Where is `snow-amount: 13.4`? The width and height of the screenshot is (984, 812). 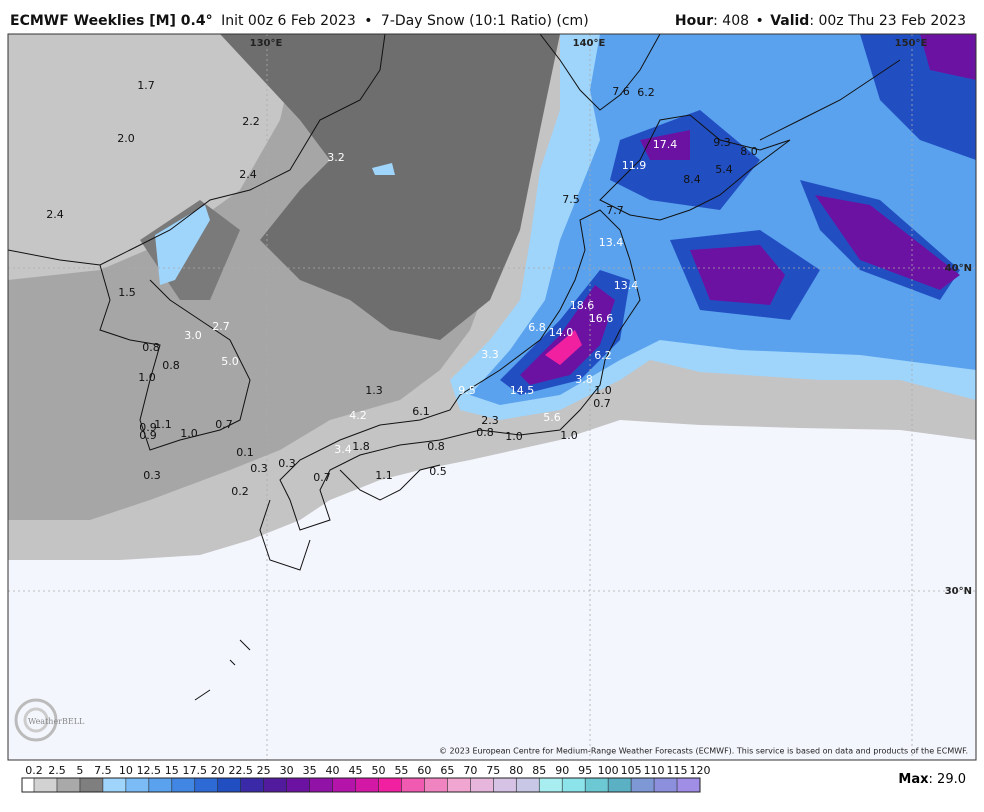
snow-amount: 13.4 is located at coordinates (626, 285).